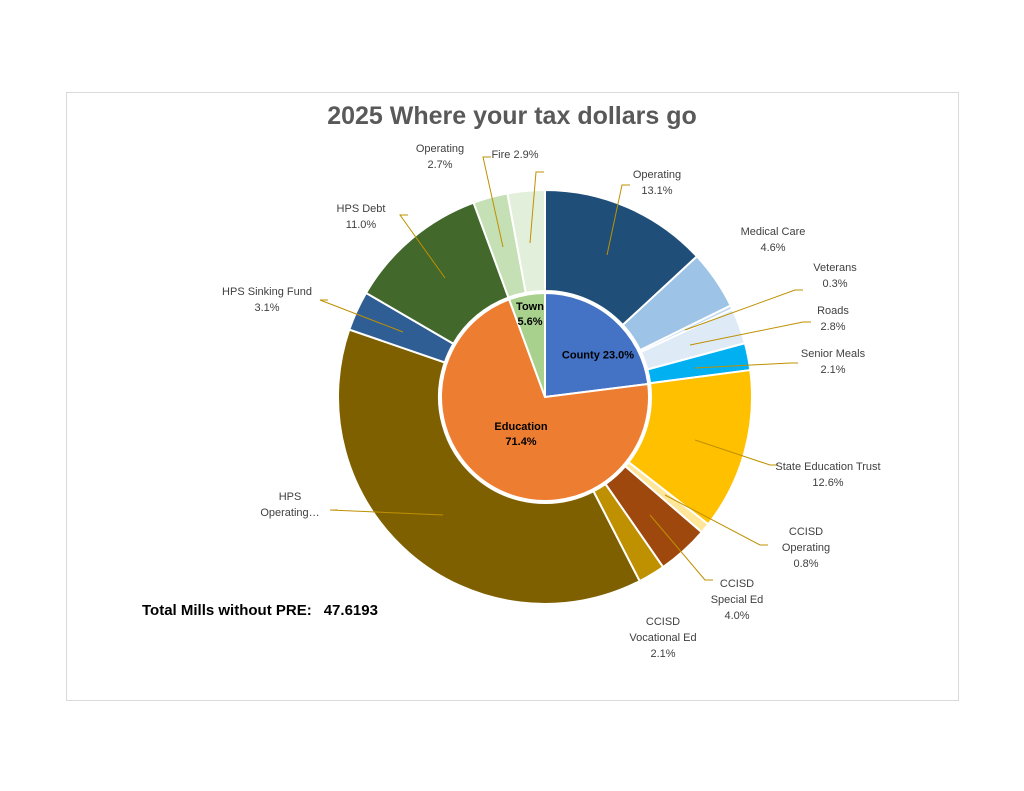 The width and height of the screenshot is (1024, 791). I want to click on outer-data-label: Roads 2.8%, so click(833, 319).